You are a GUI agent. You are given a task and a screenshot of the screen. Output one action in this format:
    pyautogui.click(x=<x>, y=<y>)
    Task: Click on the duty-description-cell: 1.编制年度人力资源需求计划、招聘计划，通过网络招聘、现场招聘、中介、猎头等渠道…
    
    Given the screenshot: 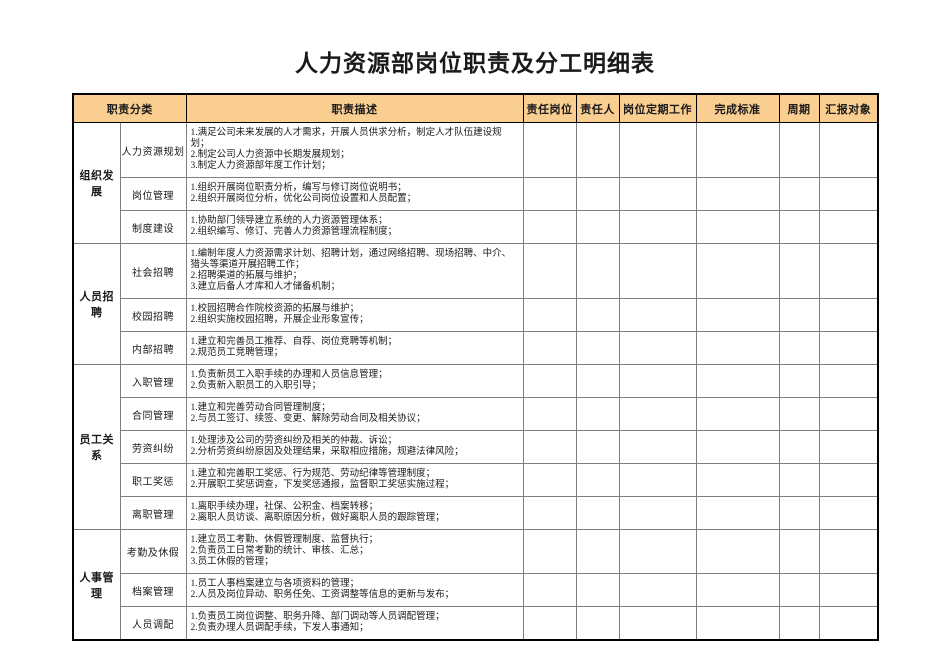 What is the action you would take?
    pyautogui.click(x=354, y=271)
    